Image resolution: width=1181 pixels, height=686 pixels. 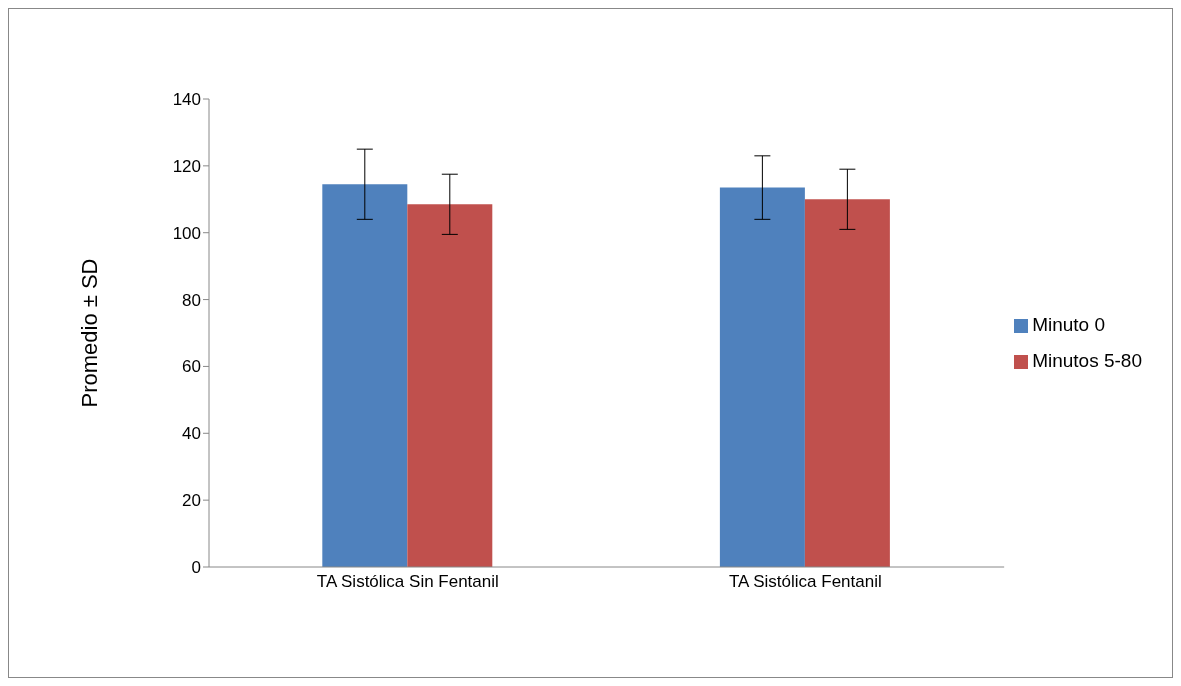 What do you see at coordinates (1087, 360) in the screenshot?
I see `legend-label: Minutos 5-80` at bounding box center [1087, 360].